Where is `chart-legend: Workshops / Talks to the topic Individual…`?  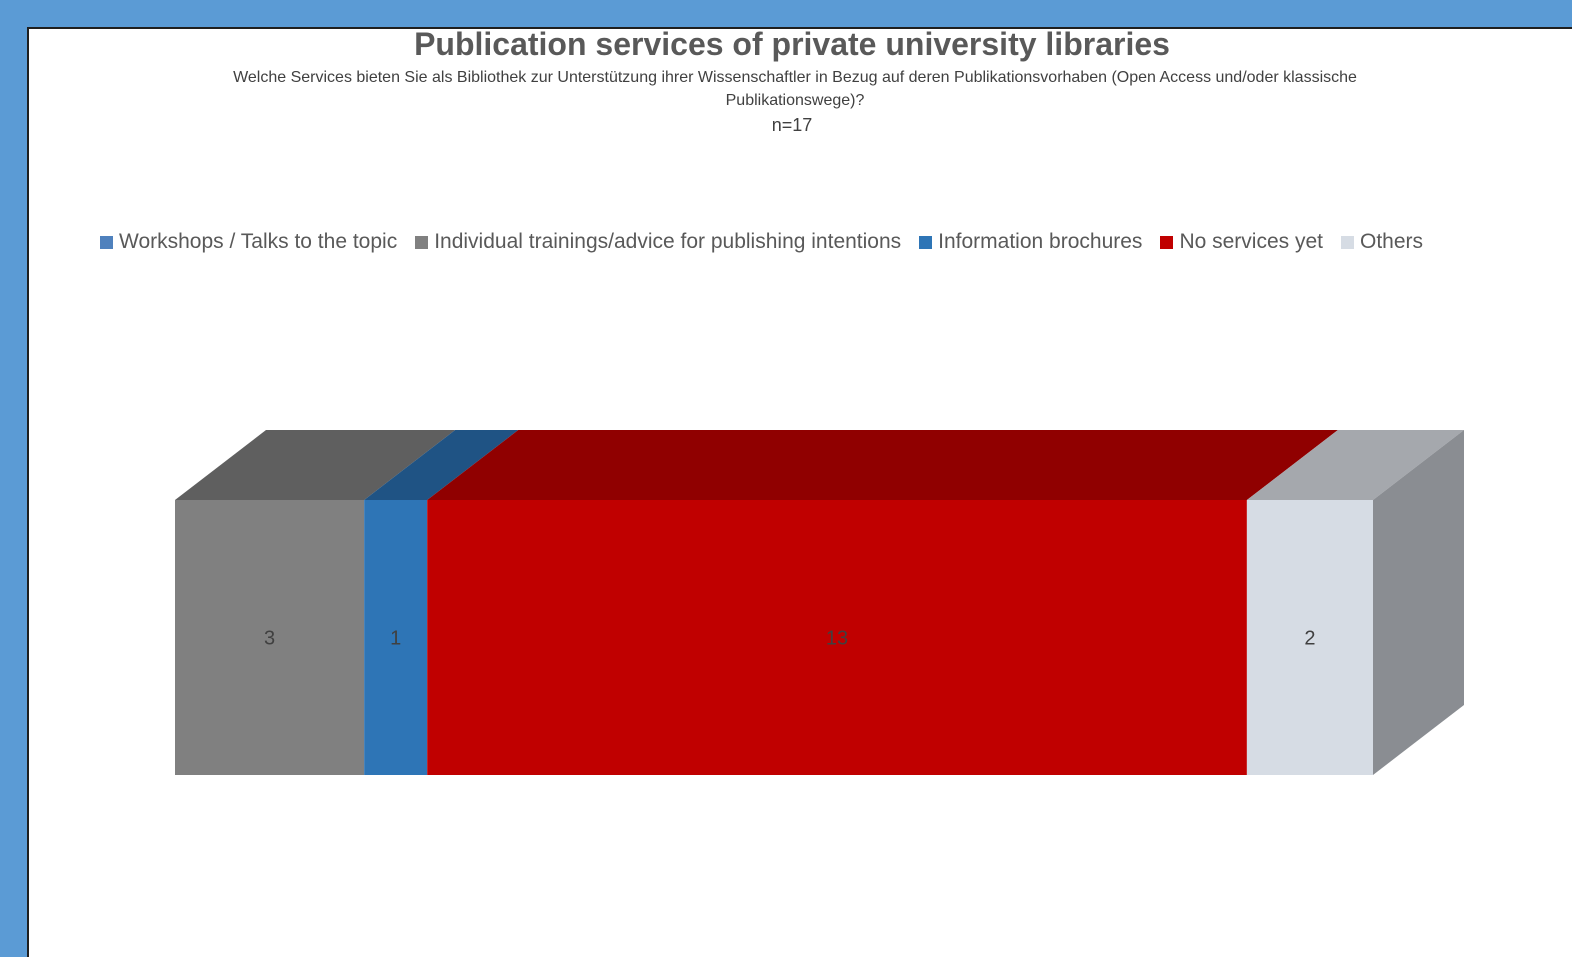
chart-legend: Workshops / Talks to the topic Individual… is located at coordinates (770, 242).